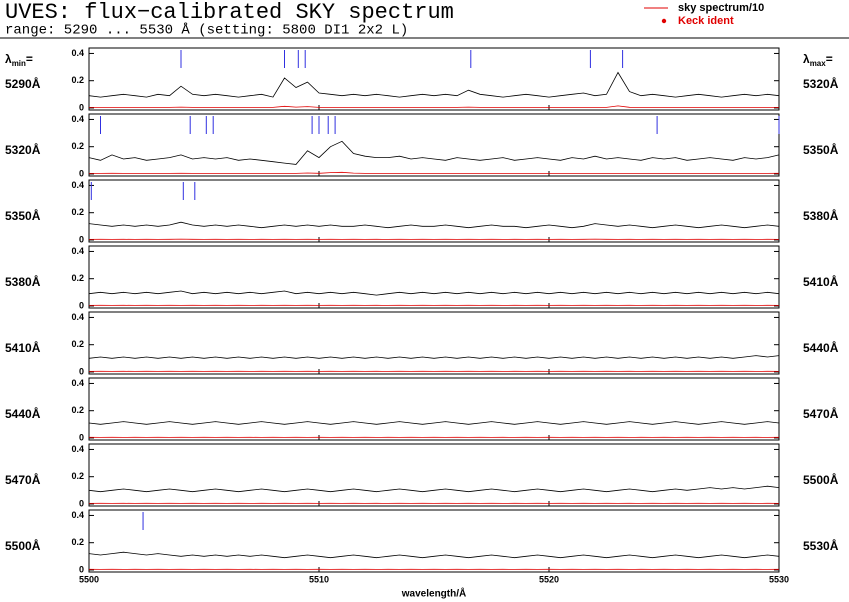 This screenshot has width=849, height=602. Describe the element at coordinates (821, 281) in the screenshot. I see `panel-label-right: 5410Å` at that location.